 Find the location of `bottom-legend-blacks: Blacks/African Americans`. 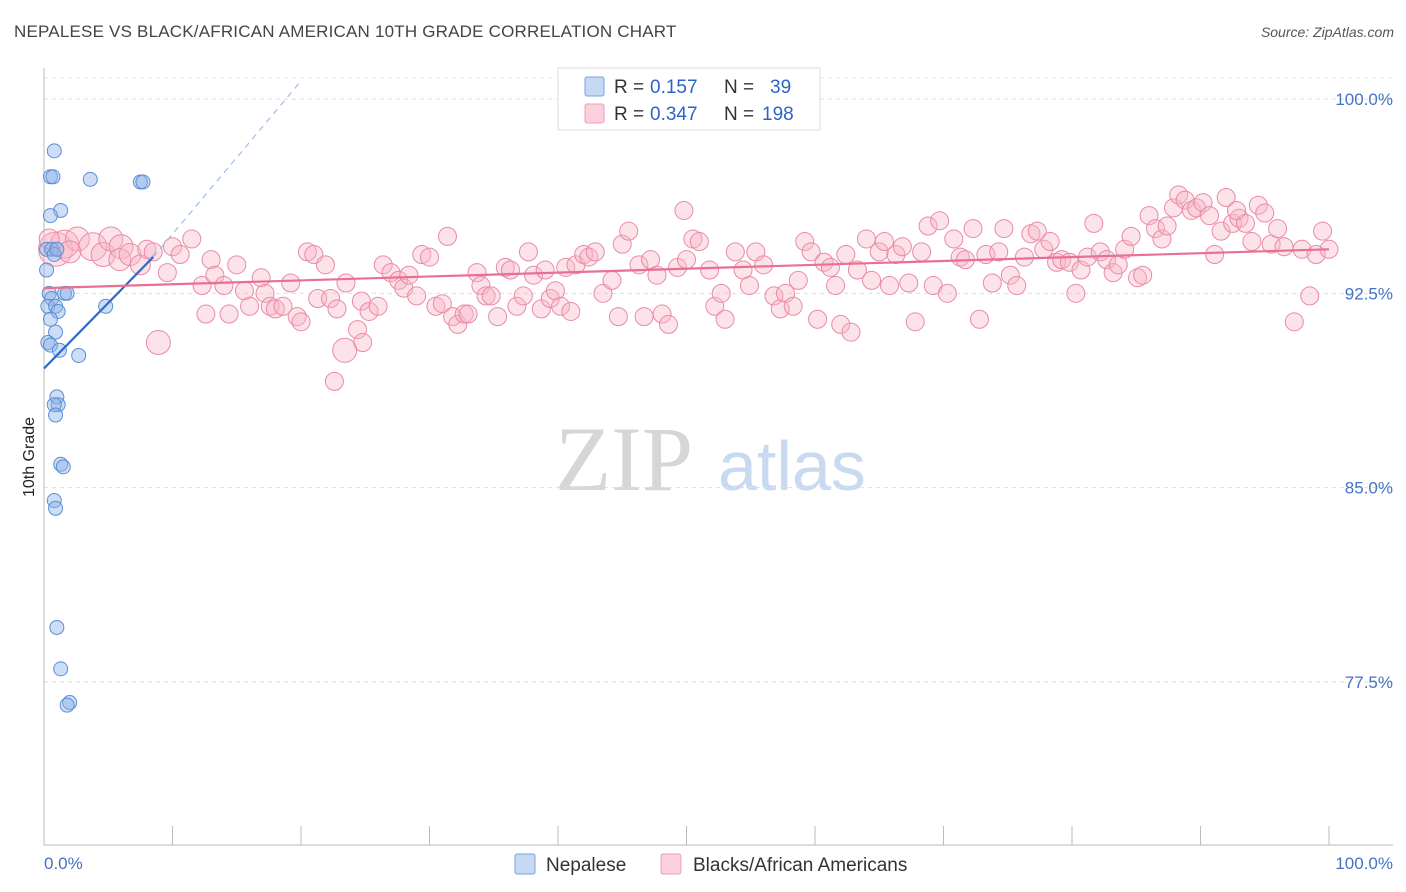

bottom-legend-blacks: Blacks/African Americans is located at coordinates (800, 865).